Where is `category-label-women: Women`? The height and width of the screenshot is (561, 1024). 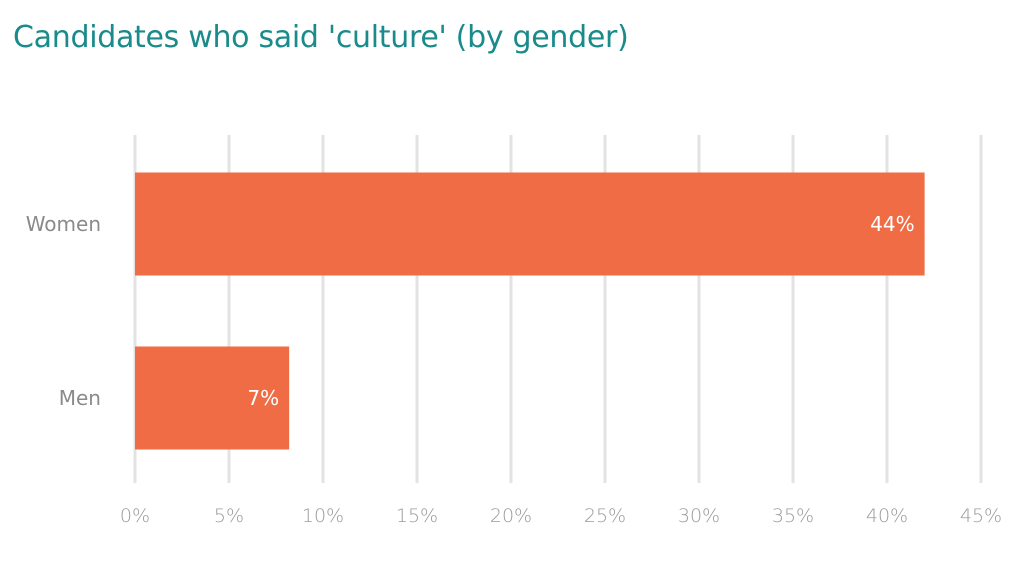 category-label-women: Women is located at coordinates (63, 224).